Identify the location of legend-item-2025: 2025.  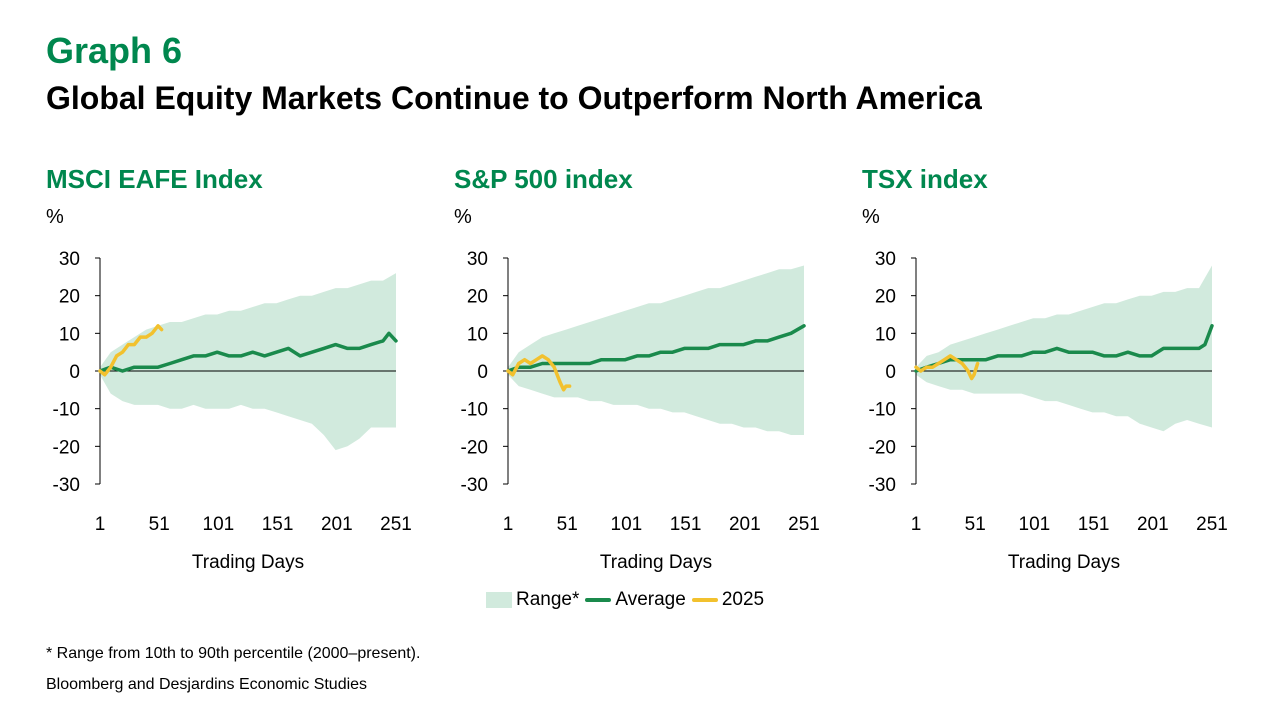
(728, 600).